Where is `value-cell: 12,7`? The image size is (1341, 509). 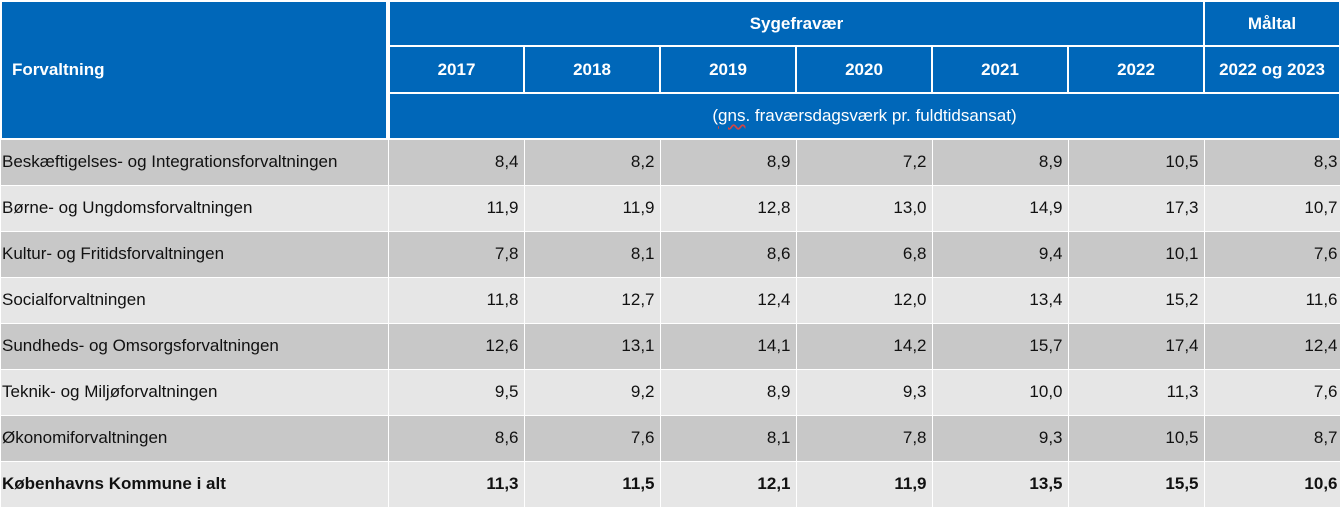
value-cell: 12,7 is located at coordinates (592, 300).